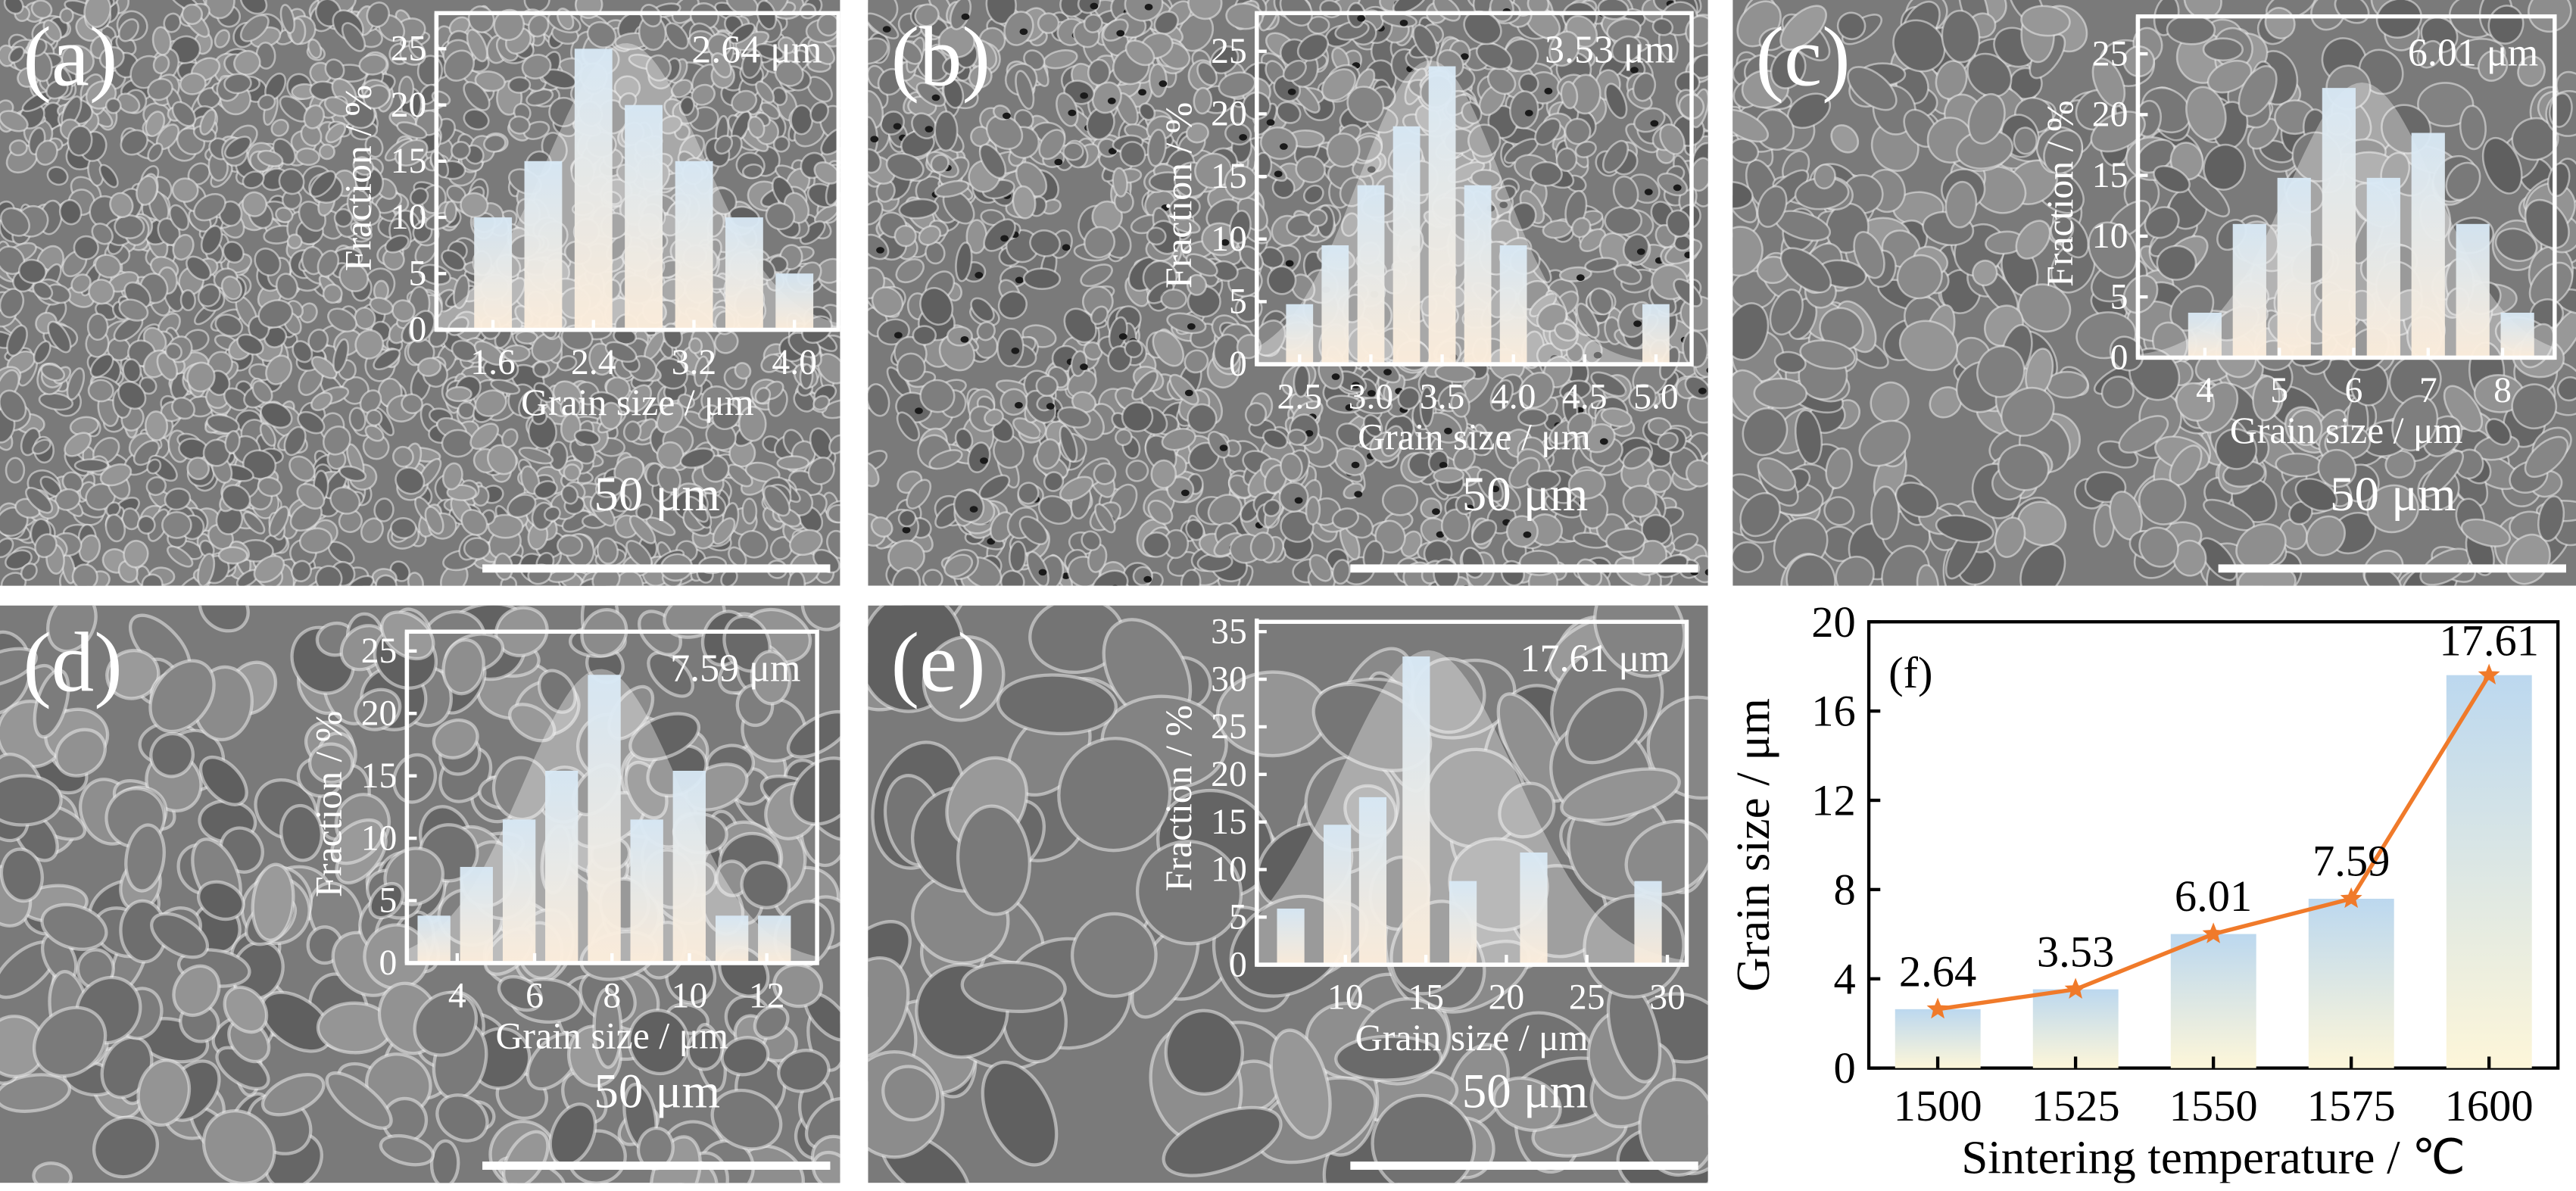 This screenshot has width=2576, height=1191. What do you see at coordinates (1844, 889) in the screenshot?
I see `y-tick-label: 8` at bounding box center [1844, 889].